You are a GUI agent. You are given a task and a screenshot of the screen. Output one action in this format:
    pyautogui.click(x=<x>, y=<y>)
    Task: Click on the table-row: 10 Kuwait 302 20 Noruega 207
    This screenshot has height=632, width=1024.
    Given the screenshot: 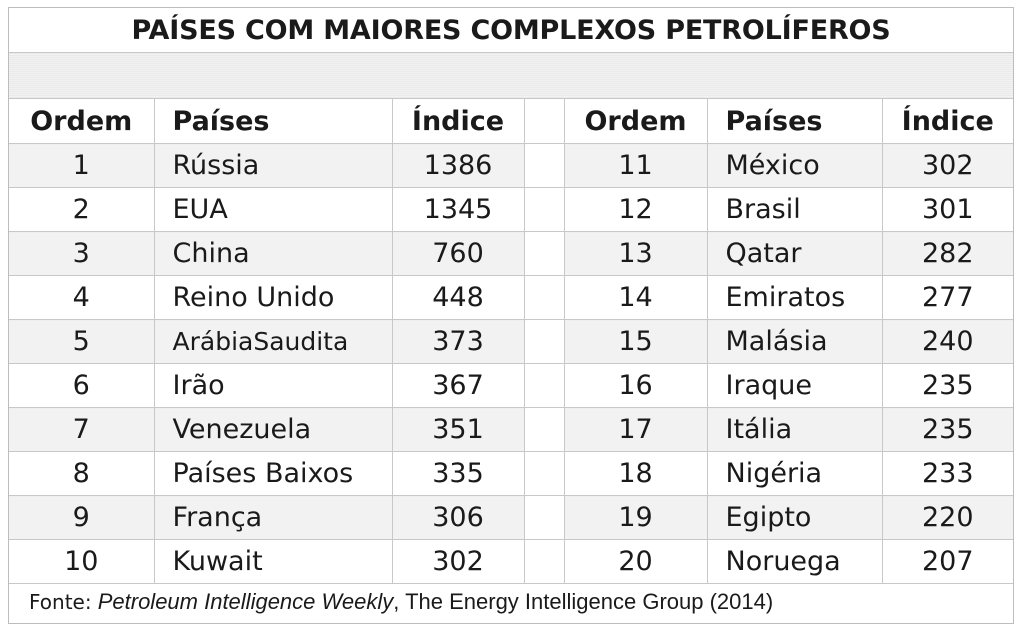 What is the action you would take?
    pyautogui.click(x=511, y=561)
    